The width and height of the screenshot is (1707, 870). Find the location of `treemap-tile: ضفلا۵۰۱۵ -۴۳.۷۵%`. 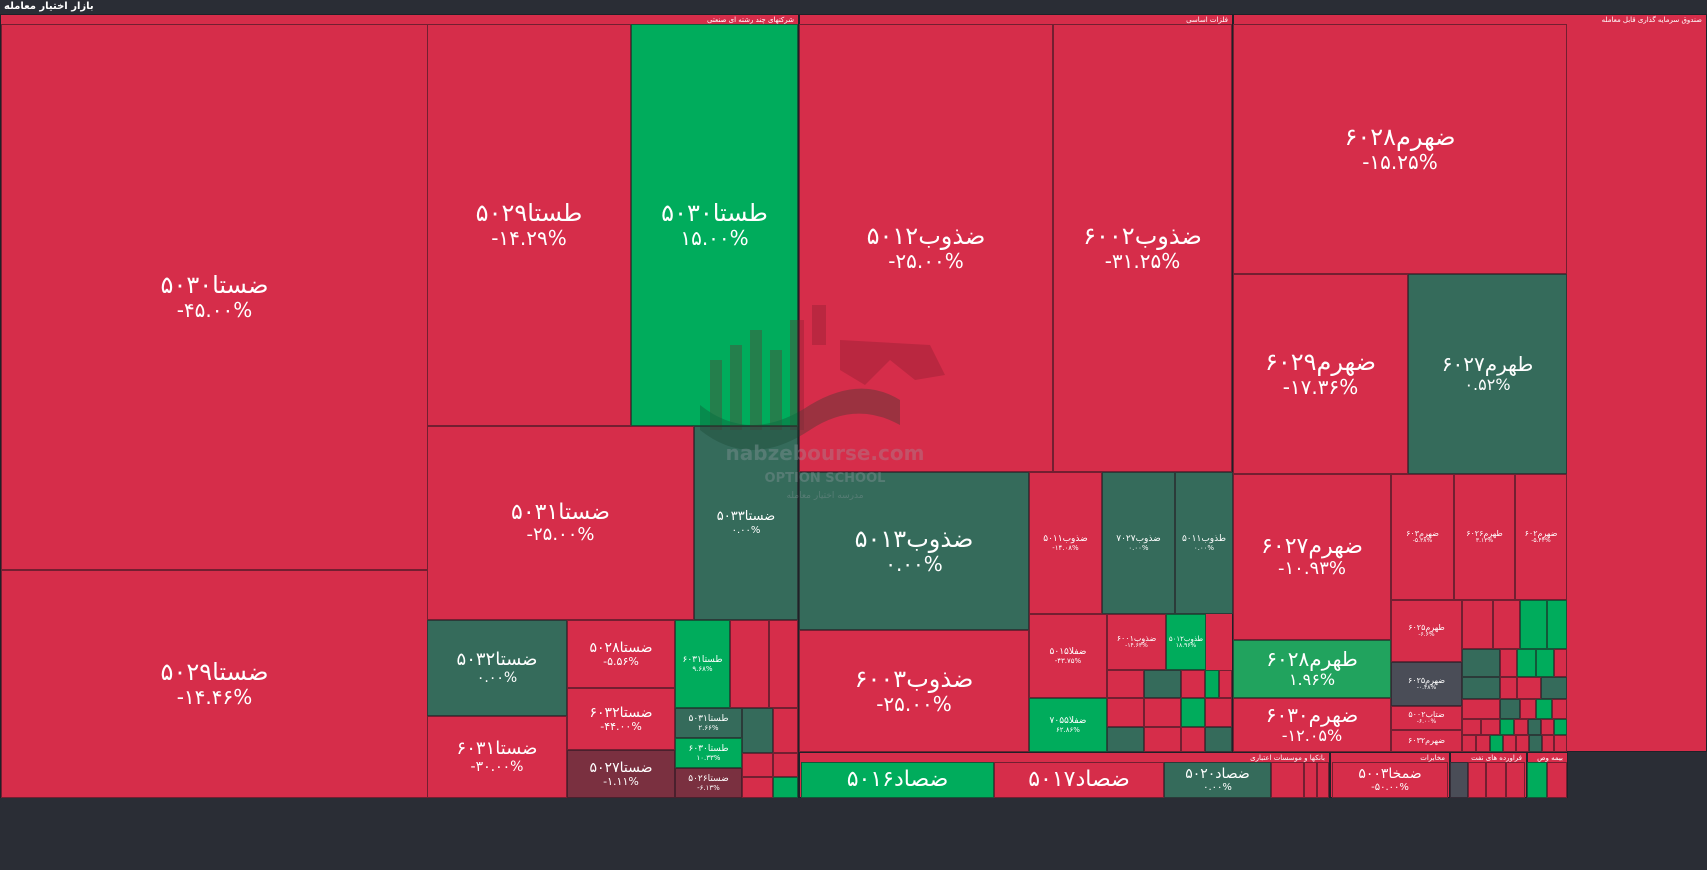

treemap-tile: ضفلا۵۰۱۵ -۴۳.۷۵% is located at coordinates (1068, 656).